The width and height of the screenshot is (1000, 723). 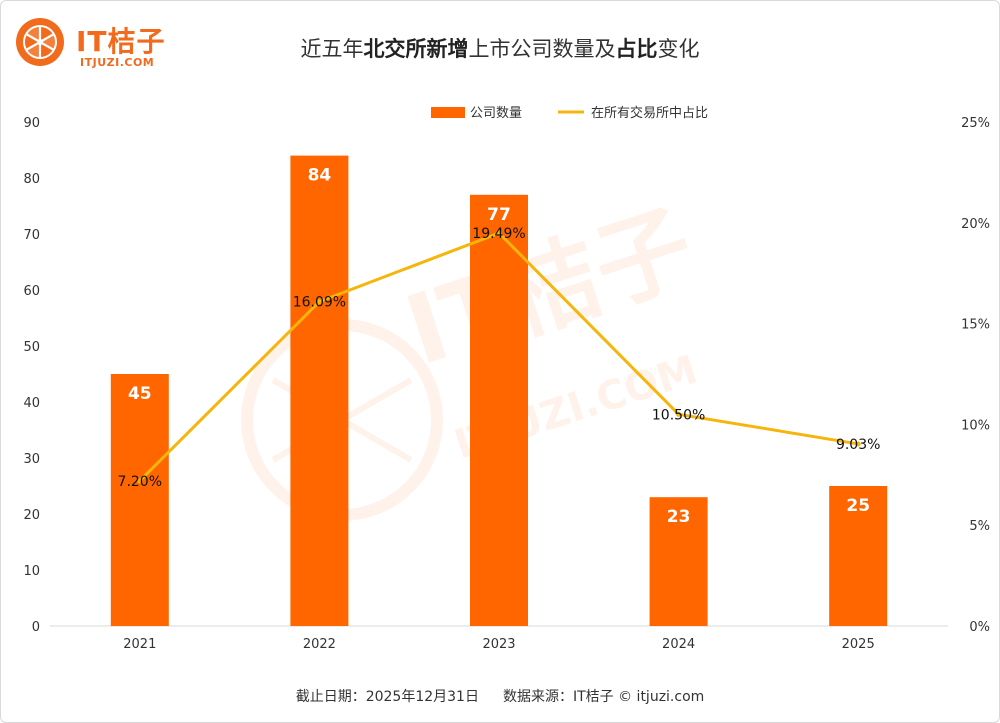 What do you see at coordinates (31, 571) in the screenshot?
I see `y-left-tick-label: 10` at bounding box center [31, 571].